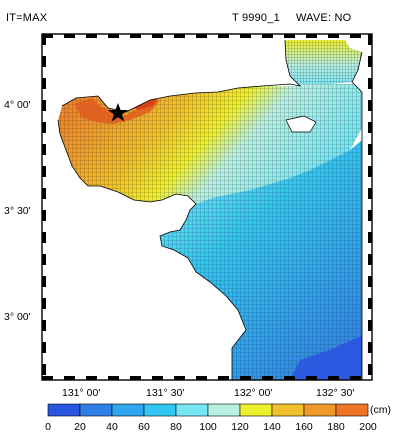  Describe the element at coordinates (17, 211) in the screenshot. I see `lat-tick-label: 3° 30'` at that location.